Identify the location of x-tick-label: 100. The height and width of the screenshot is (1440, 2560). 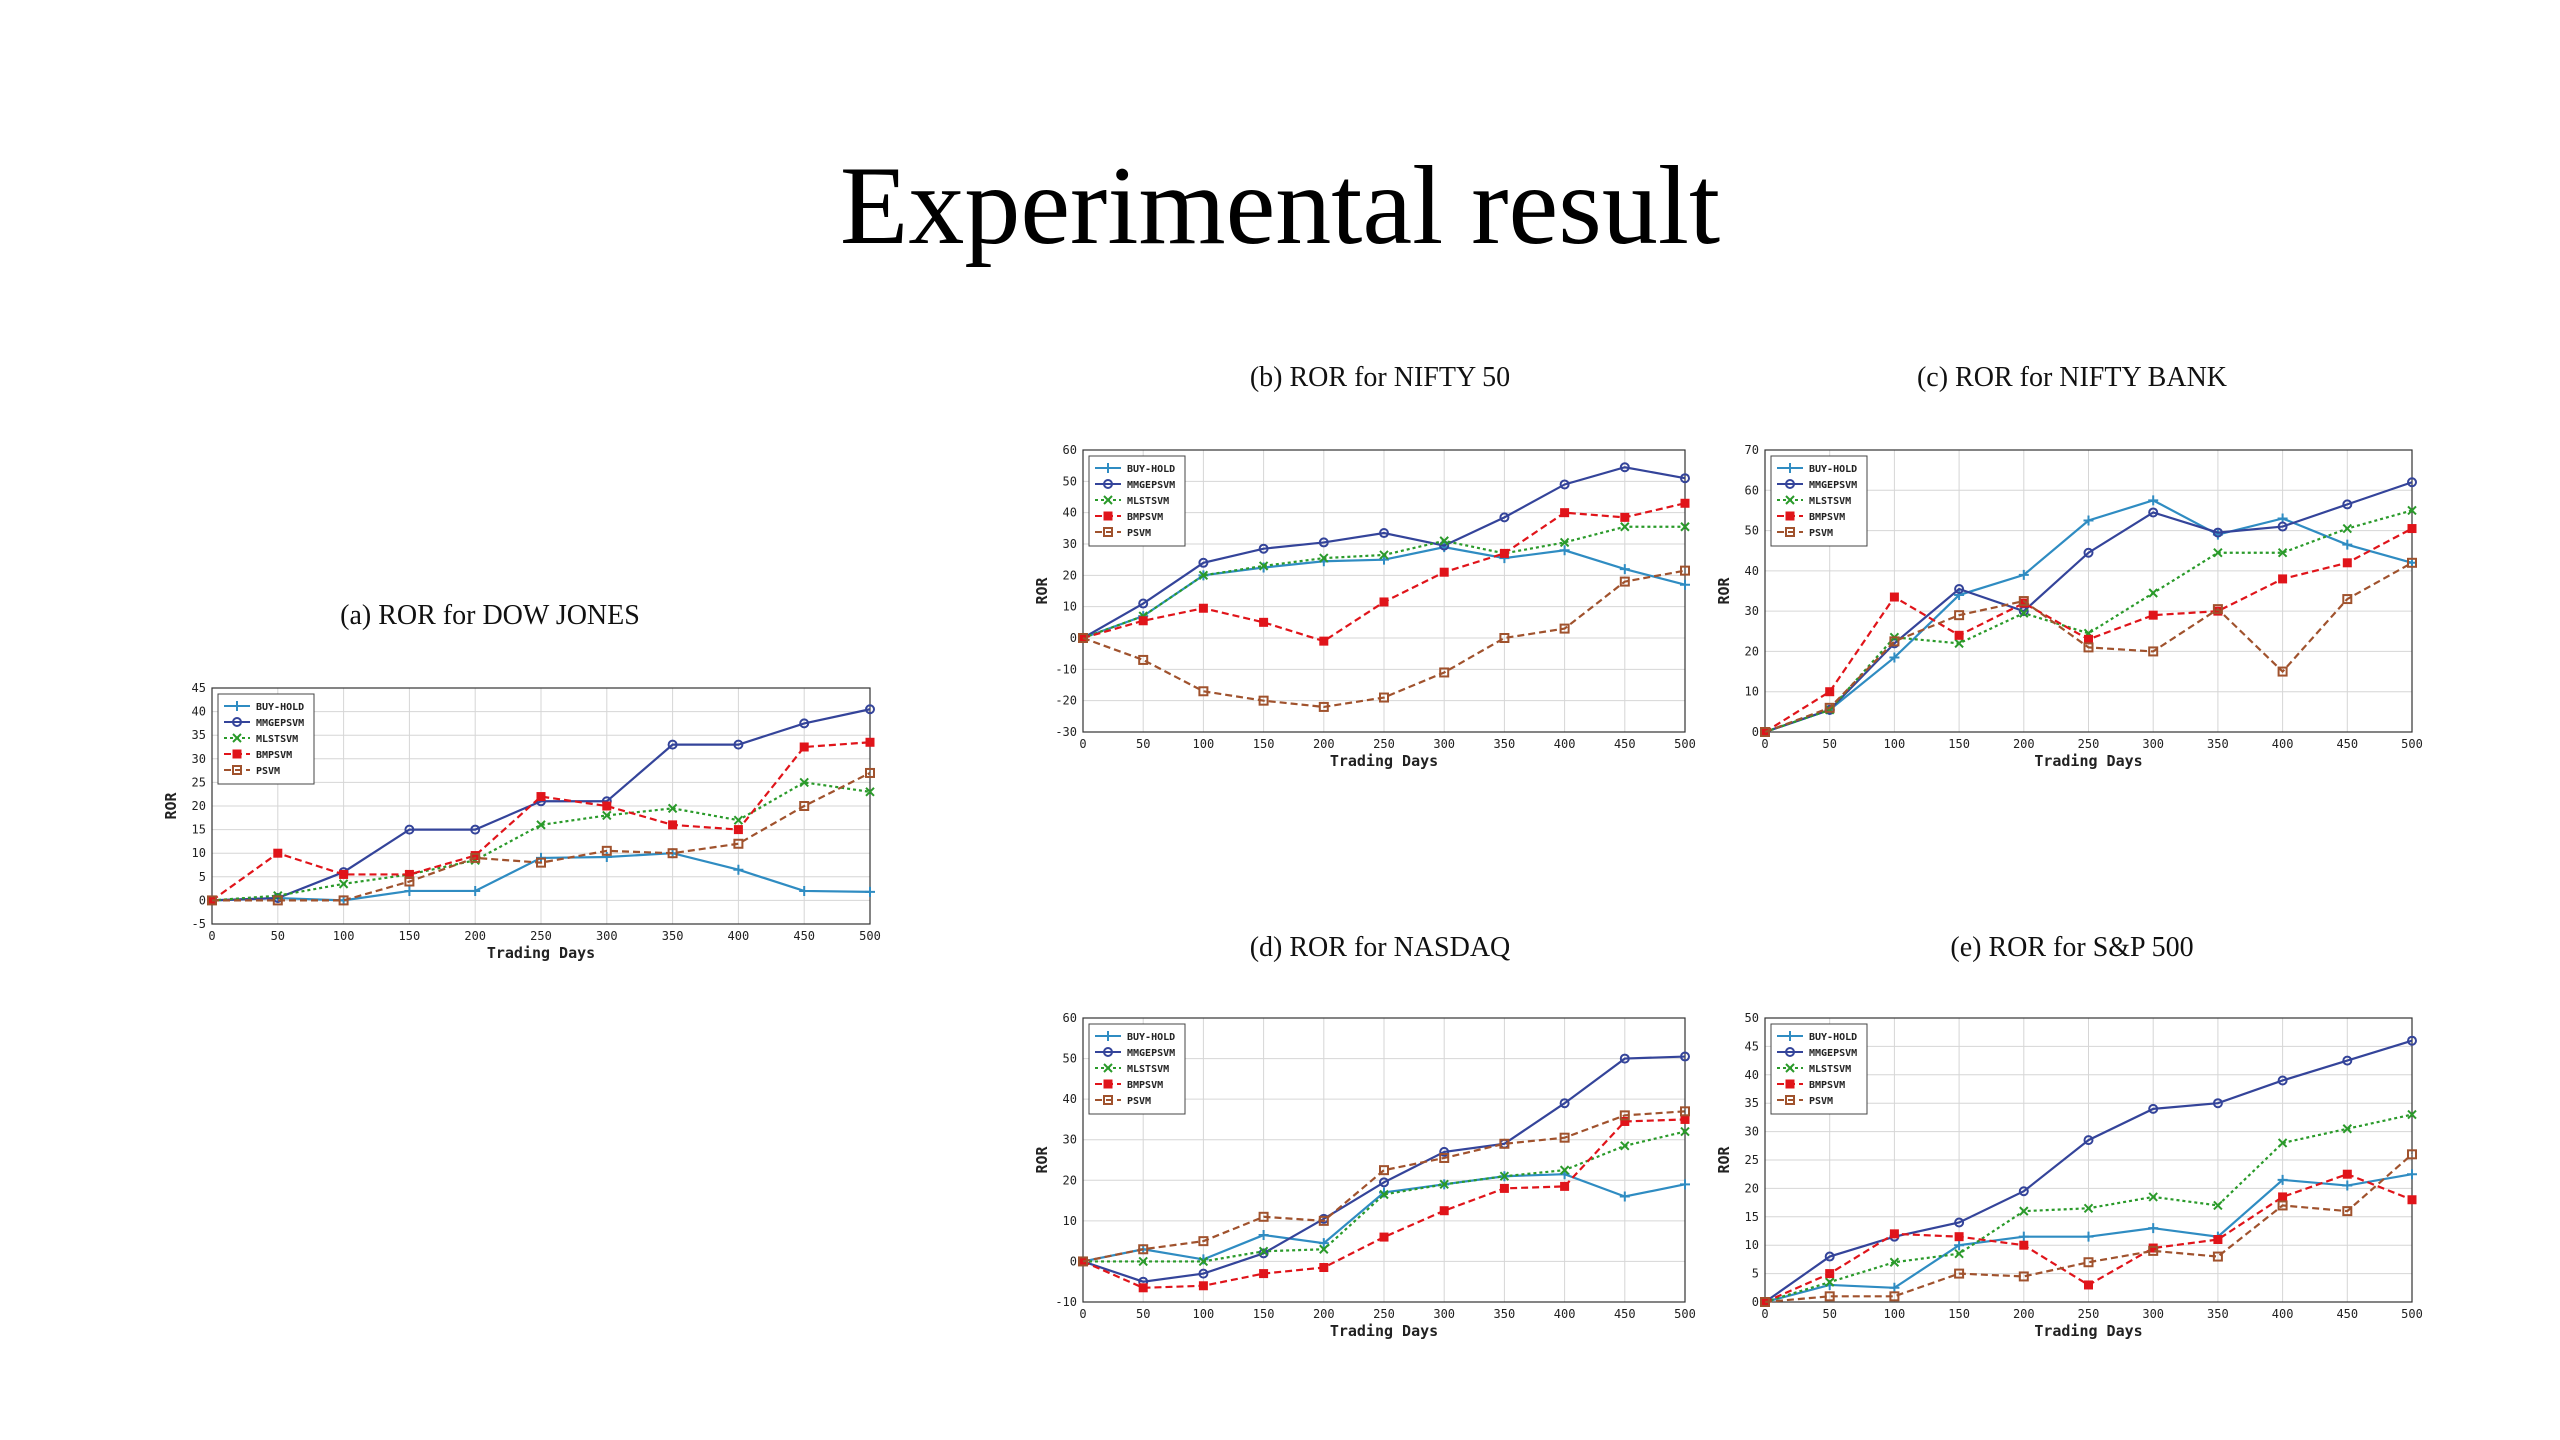
(1895, 1314).